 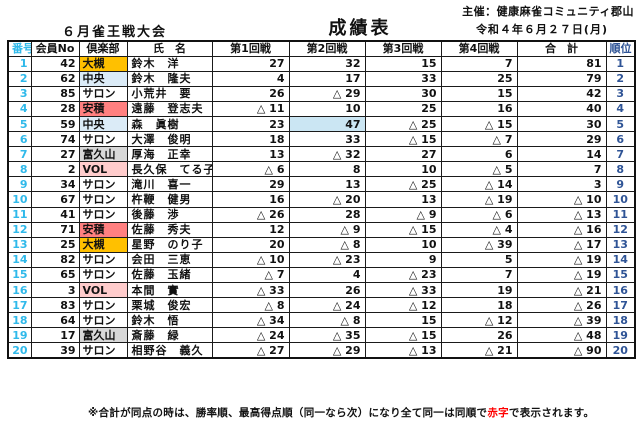 I want to click on member-no-cell: 41, so click(x=55, y=214).